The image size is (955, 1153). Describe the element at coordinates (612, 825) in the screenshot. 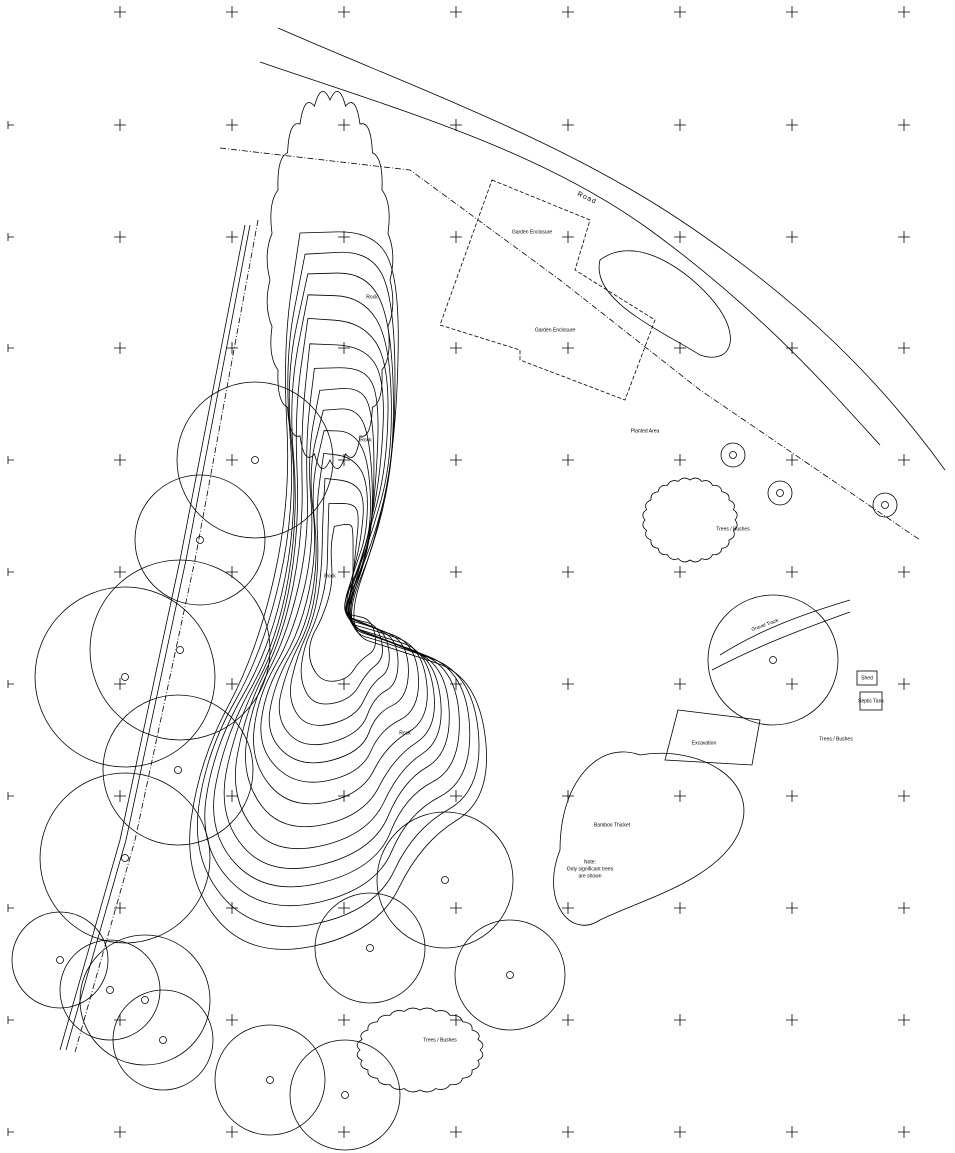

I see `label: Bamboo Thicket` at that location.